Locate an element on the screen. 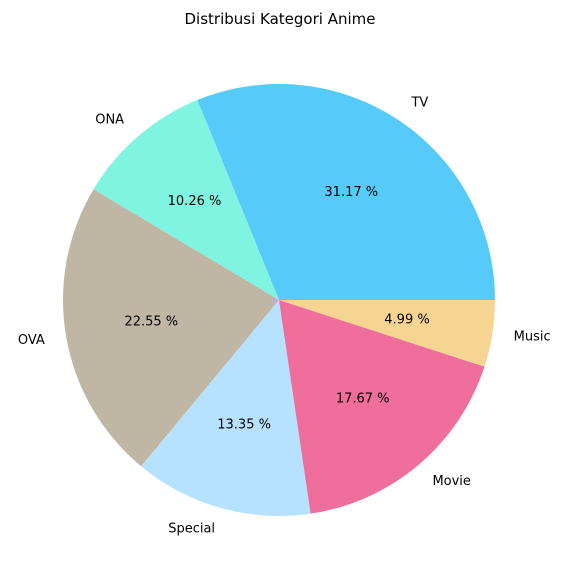  slice-label-tv: TV is located at coordinates (419, 102).